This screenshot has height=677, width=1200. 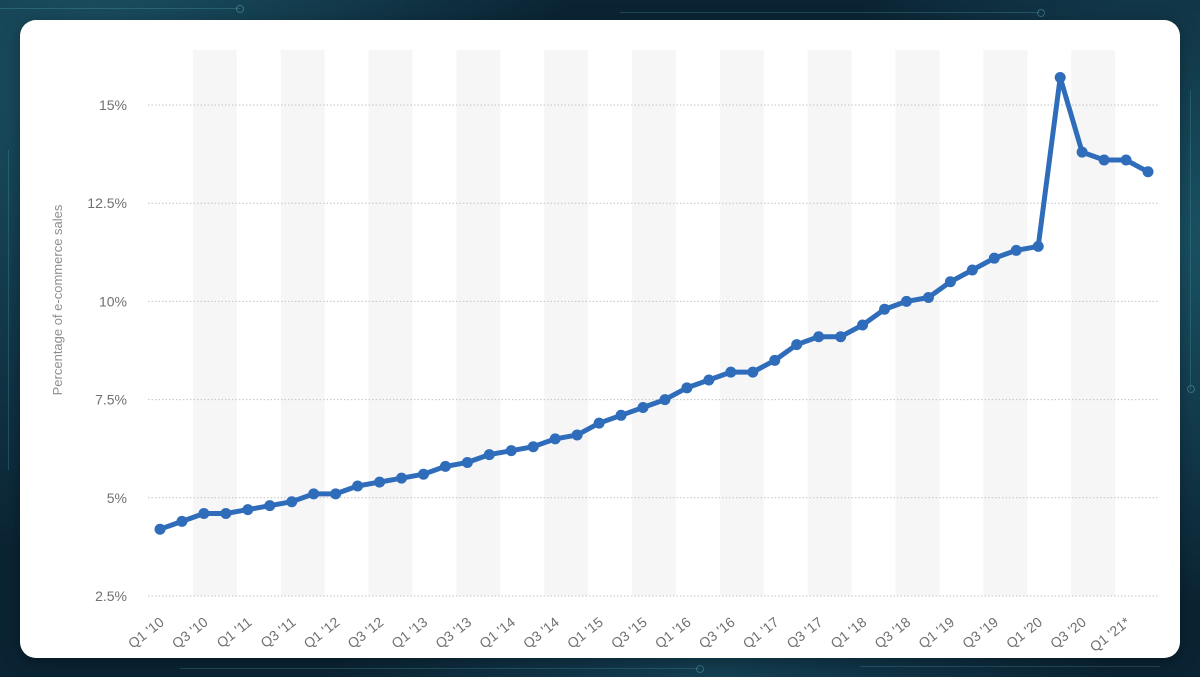 What do you see at coordinates (57, 299) in the screenshot?
I see `y-axis-title: Percentage of e-commerce sales` at bounding box center [57, 299].